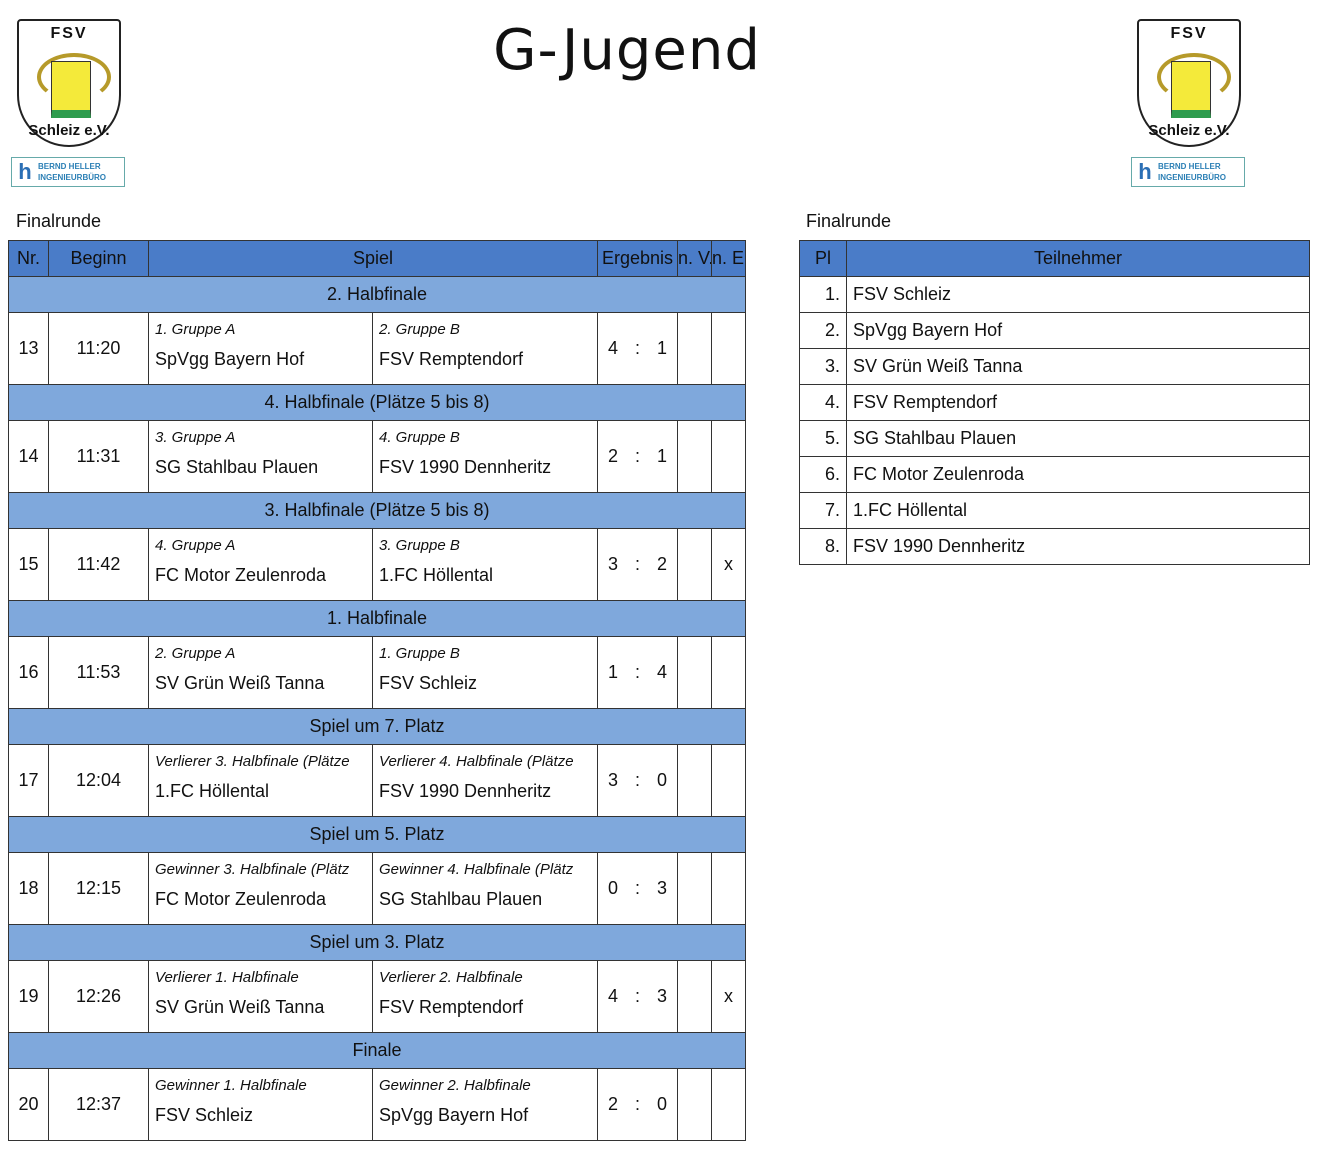  What do you see at coordinates (485, 672) in the screenshot?
I see `away-team-cell: 1. Gruppe B FSV Schleiz` at bounding box center [485, 672].